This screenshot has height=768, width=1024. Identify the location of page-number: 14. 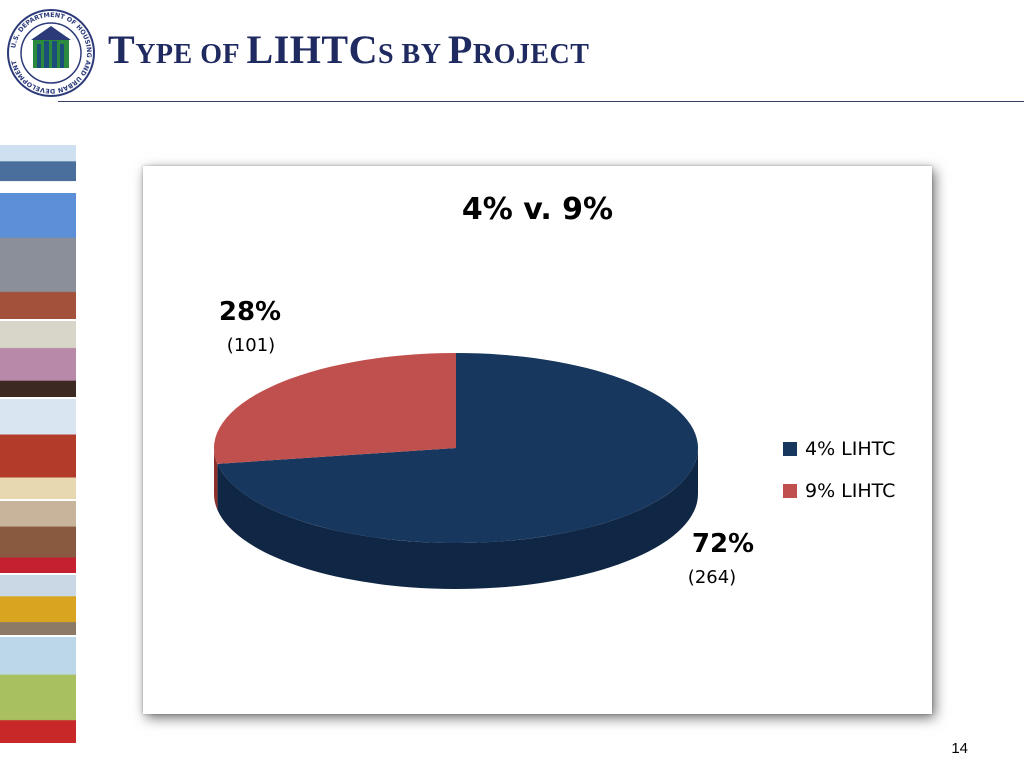
(959, 748).